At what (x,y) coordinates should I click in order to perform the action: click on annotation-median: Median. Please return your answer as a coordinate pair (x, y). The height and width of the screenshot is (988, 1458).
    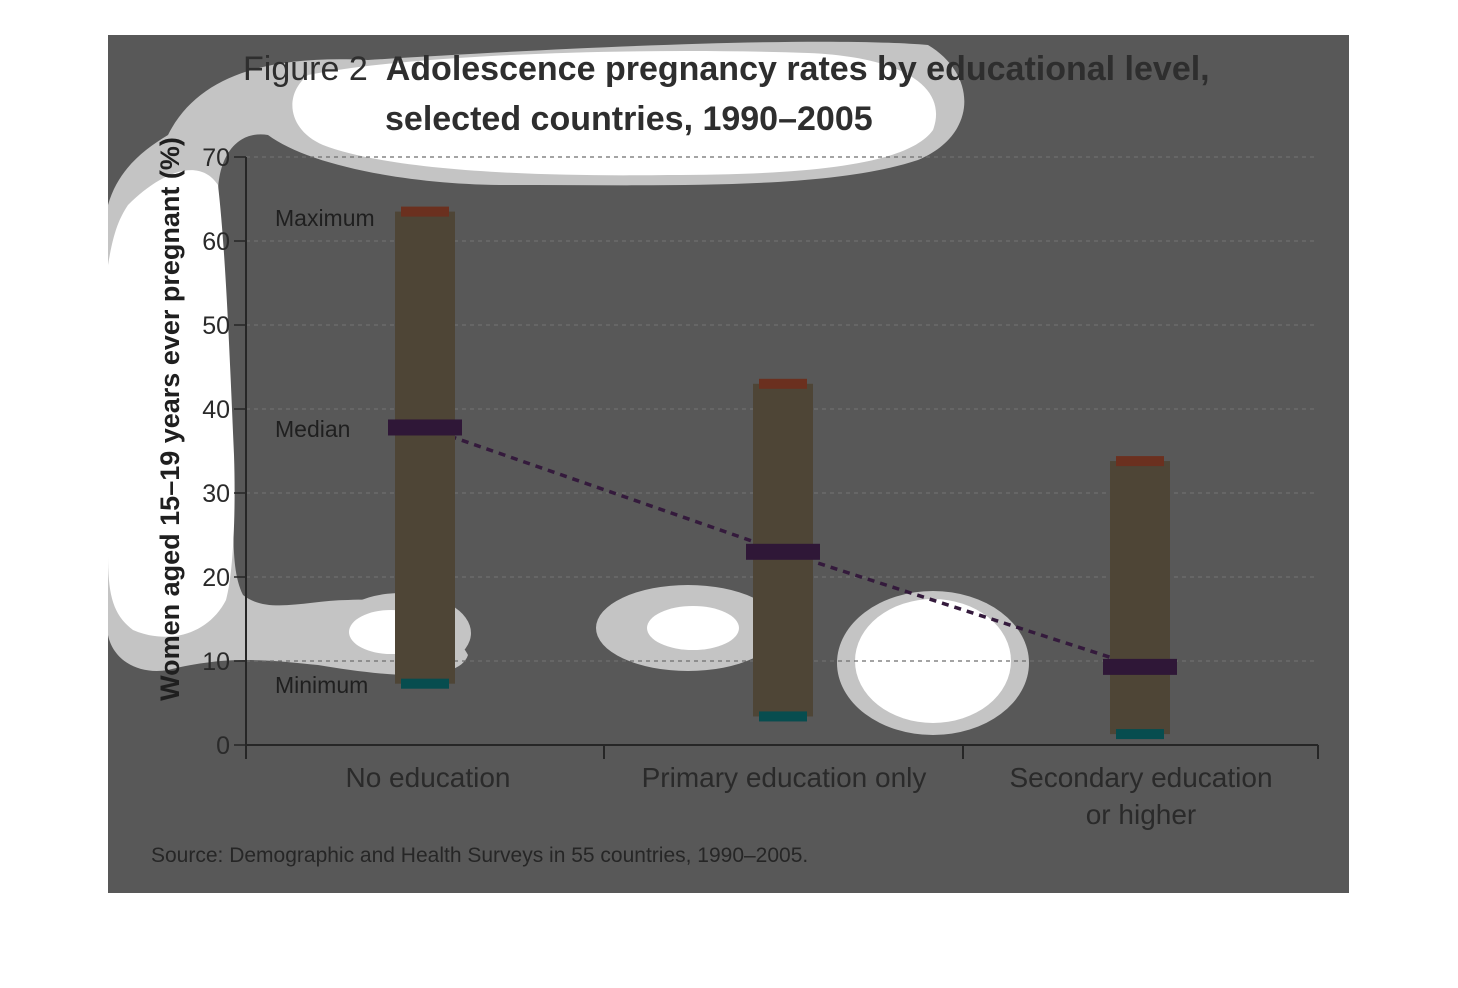
    Looking at the image, I should click on (312, 429).